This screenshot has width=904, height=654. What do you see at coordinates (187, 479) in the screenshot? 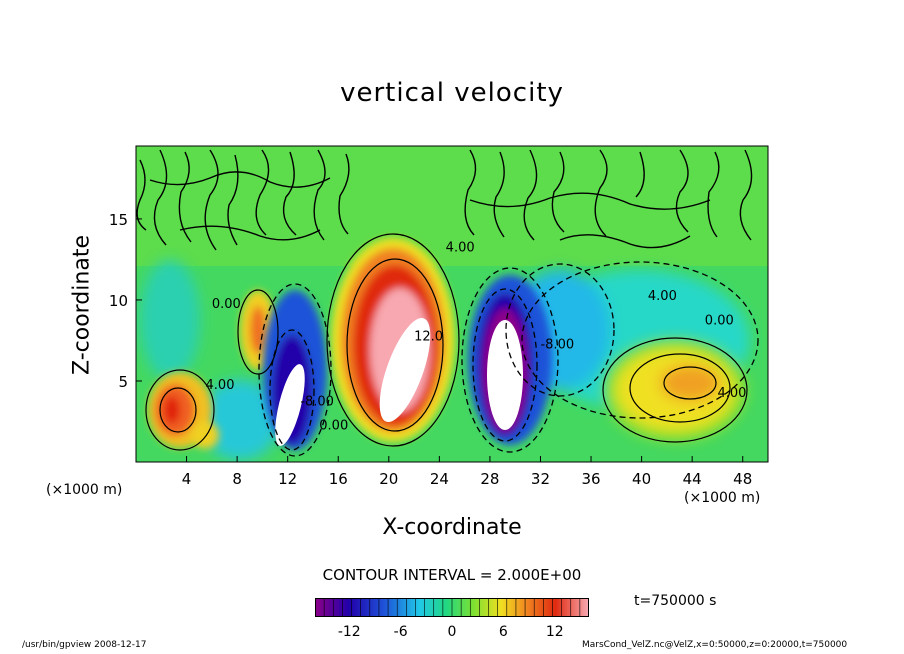
I see `x-tick-label: 4` at bounding box center [187, 479].